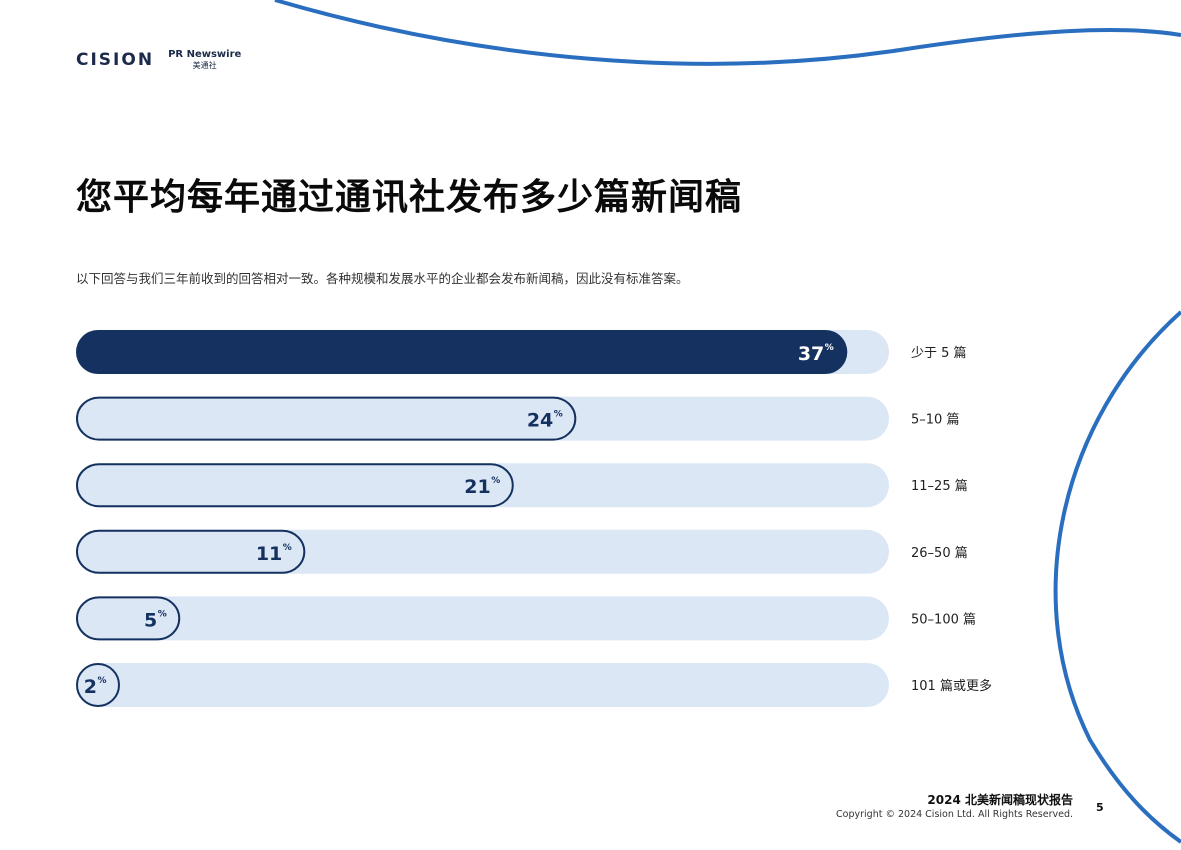  Describe the element at coordinates (939, 553) in the screenshot. I see `category-label: 26–50 篇` at that location.